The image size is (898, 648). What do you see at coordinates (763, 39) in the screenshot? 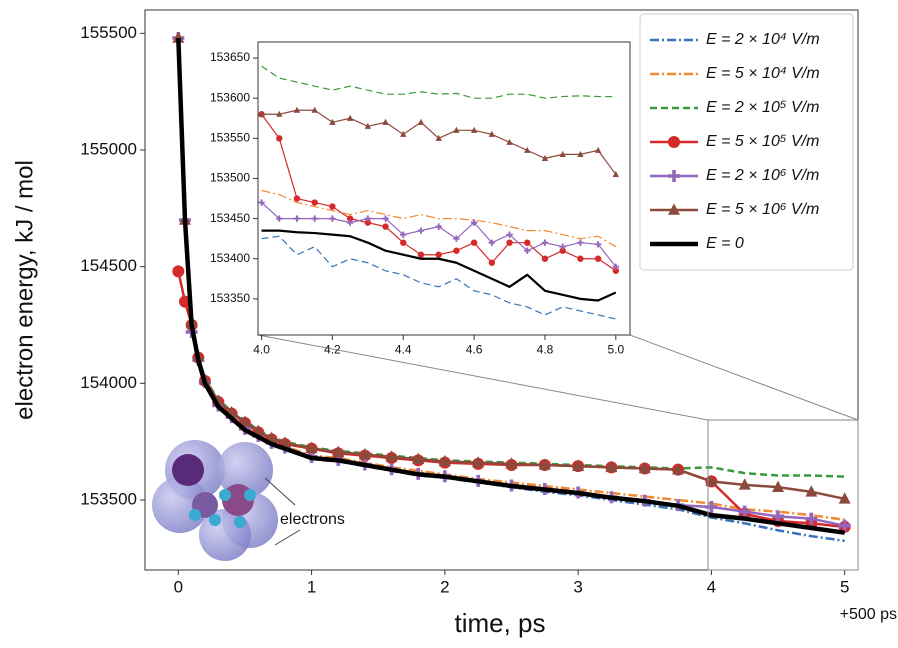
I see `legend-label: E = 2 × 10⁴ V/m` at bounding box center [763, 39].